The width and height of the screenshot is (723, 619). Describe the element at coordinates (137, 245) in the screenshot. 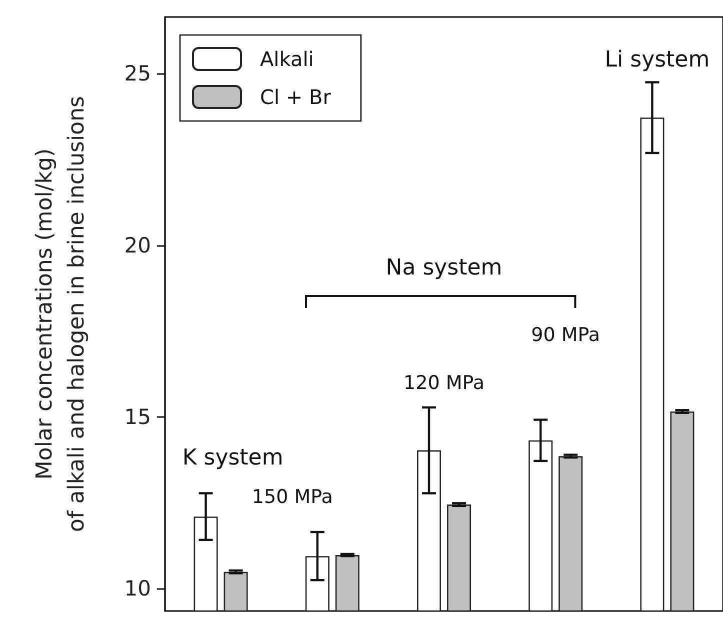

I see `y-tick-label: 20` at that location.